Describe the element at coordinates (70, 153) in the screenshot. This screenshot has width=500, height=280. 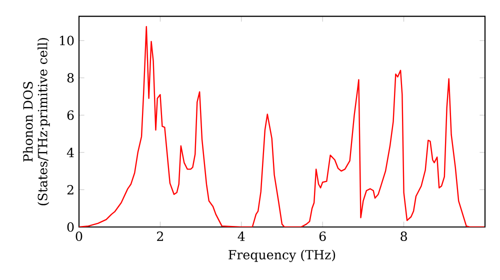
I see `y-tick-label: 4` at that location.